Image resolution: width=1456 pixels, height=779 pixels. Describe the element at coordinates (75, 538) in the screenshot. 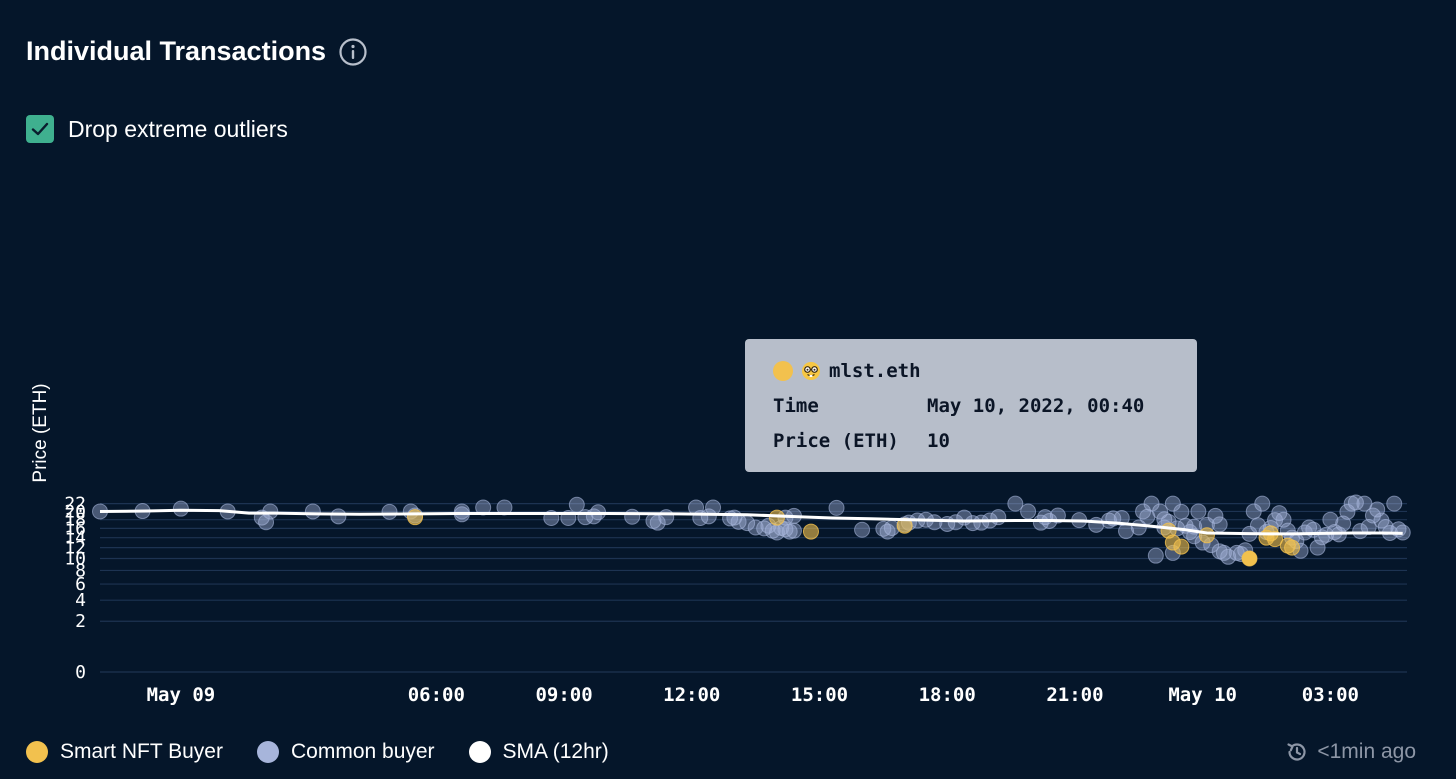

I see `y-tick-14: 14` at that location.